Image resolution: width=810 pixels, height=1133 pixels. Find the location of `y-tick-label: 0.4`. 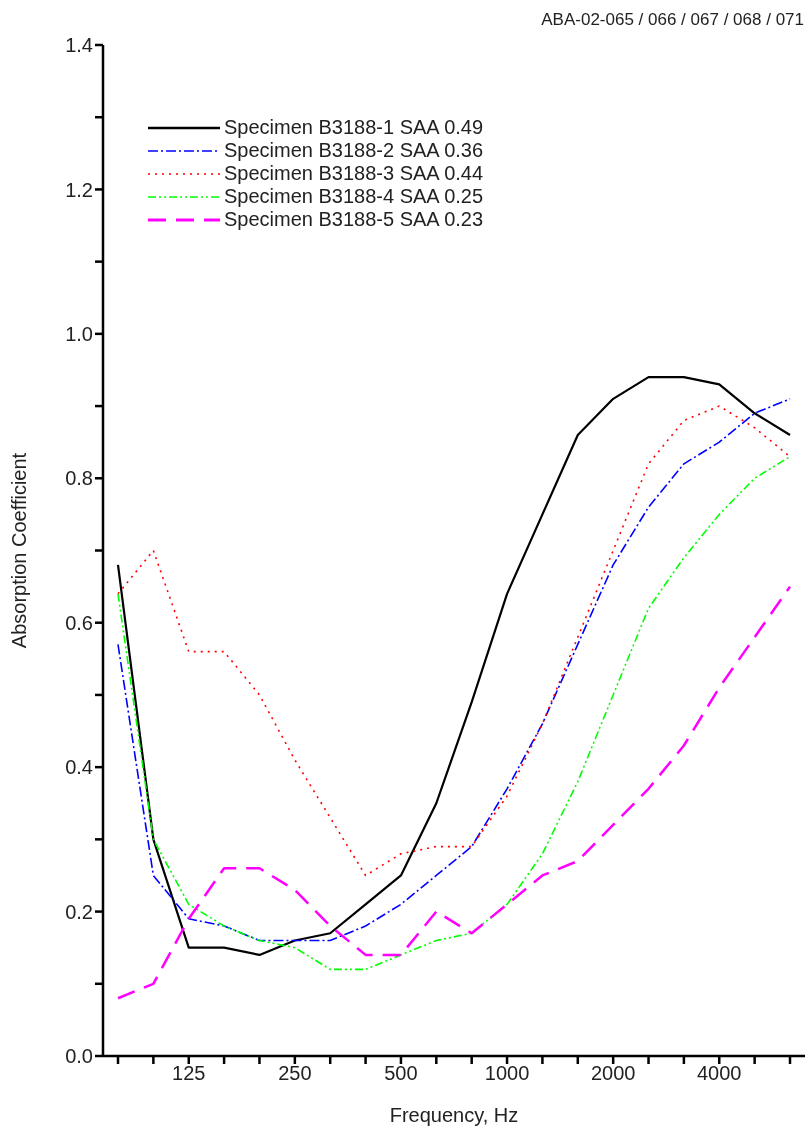

y-tick-label: 0.4 is located at coordinates (79, 767).